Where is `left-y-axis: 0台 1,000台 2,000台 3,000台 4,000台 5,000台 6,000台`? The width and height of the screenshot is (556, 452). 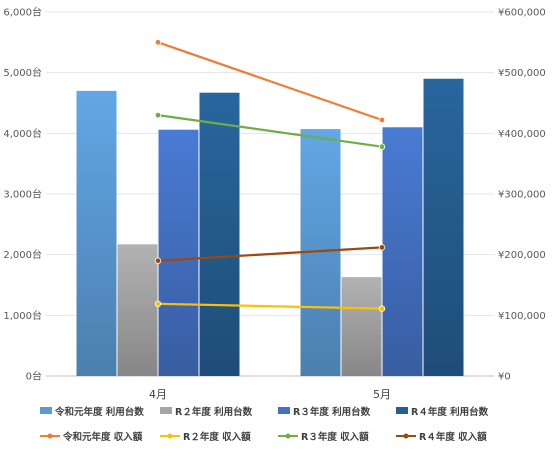 left-y-axis: 0台 1,000台 2,000台 3,000台 4,000台 5,000台 6,000台 is located at coordinates (22, 194).